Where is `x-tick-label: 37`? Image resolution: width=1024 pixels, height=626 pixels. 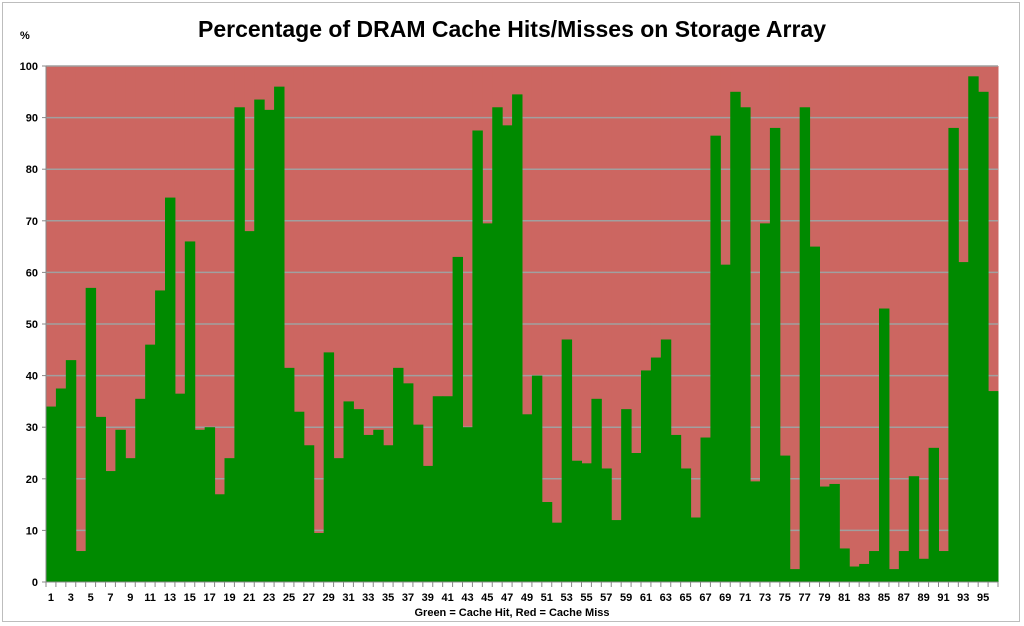
x-tick-label: 37 is located at coordinates (408, 598).